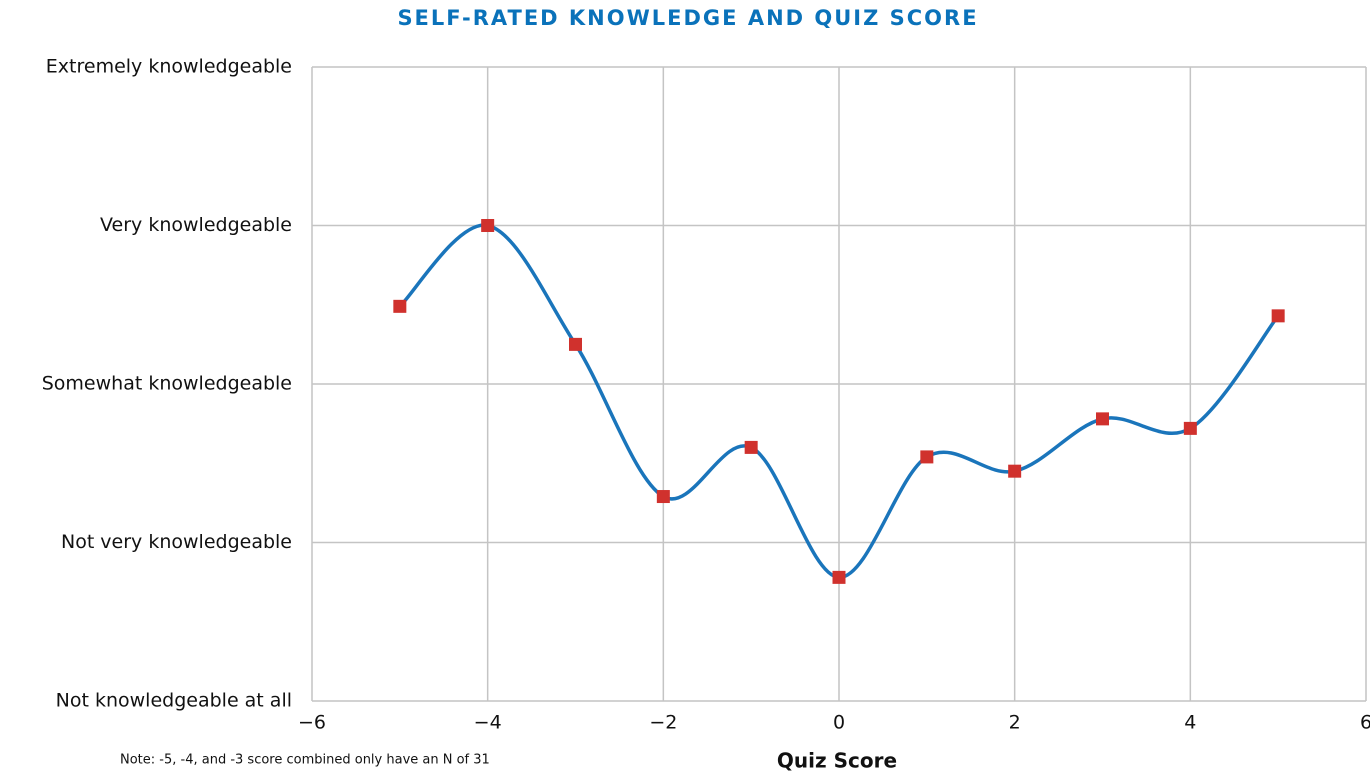 The image size is (1370, 774). Describe the element at coordinates (687, 18) in the screenshot. I see `chart-title: SELF-RATED KNOWLEDGE AND QUIZ SCORE` at that location.